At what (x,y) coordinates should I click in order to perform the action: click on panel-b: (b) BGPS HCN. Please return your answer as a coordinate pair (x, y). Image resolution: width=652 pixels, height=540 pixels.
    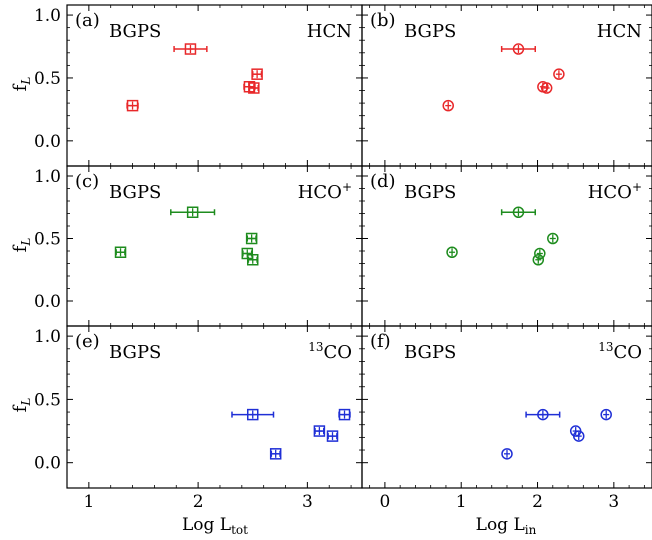
    Looking at the image, I should click on (506, 85).